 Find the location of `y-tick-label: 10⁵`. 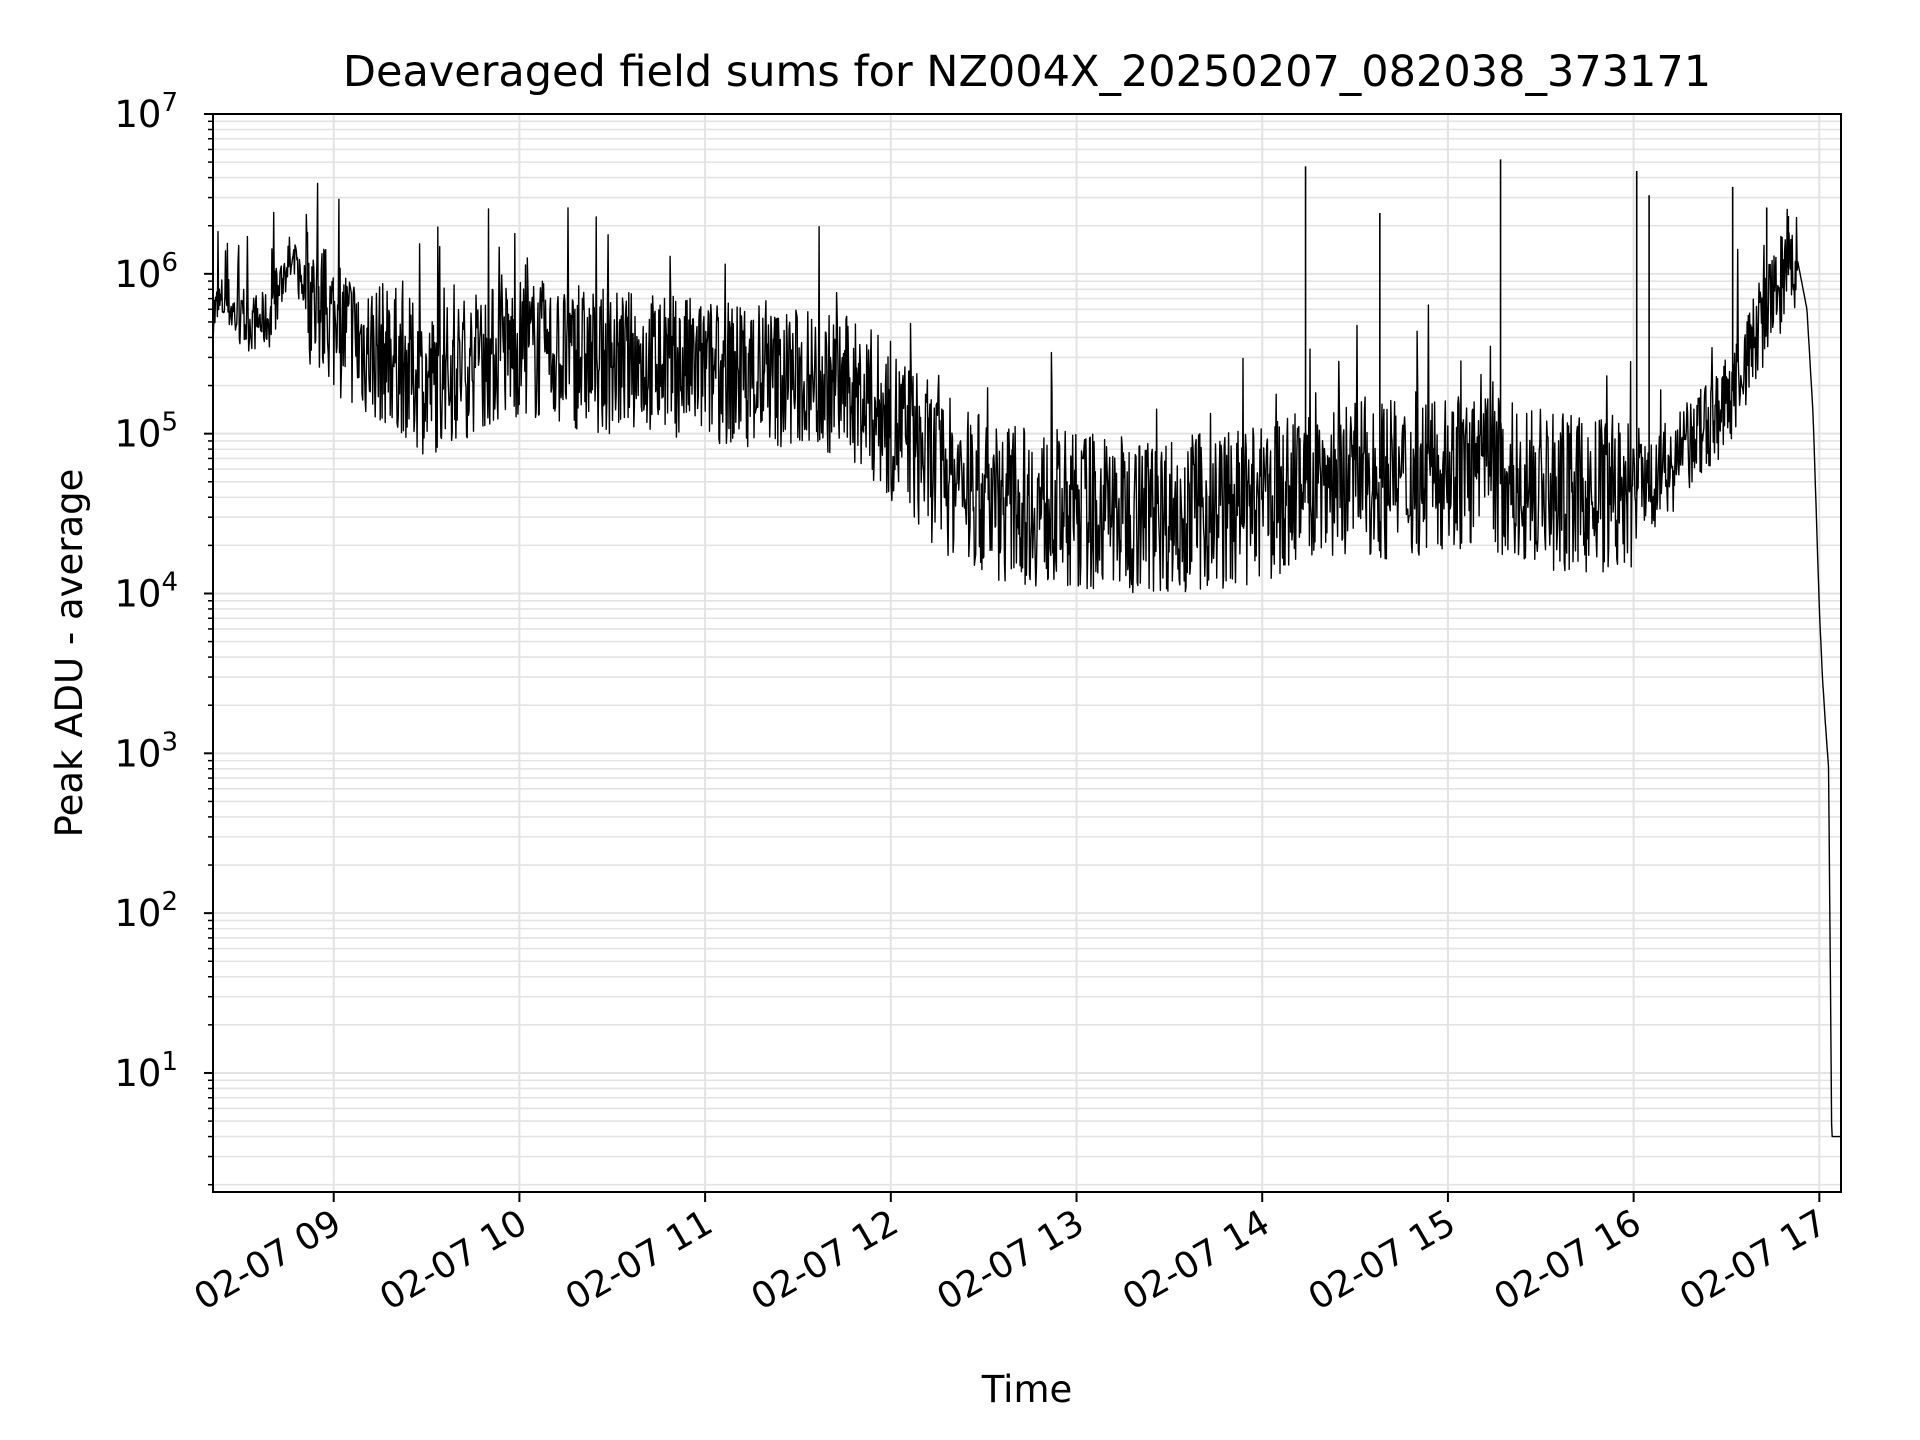

y-tick-label: 10⁵ is located at coordinates (146, 432).